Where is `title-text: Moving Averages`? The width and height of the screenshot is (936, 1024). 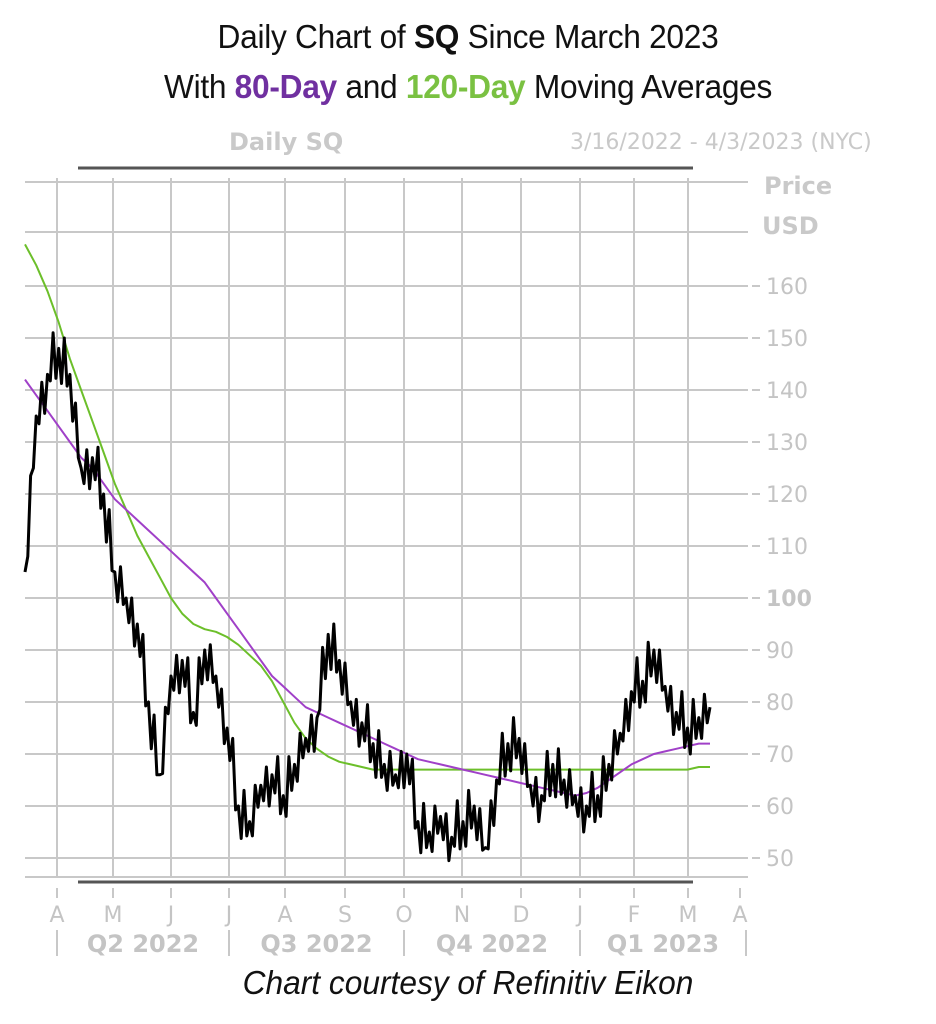 title-text: Moving Averages is located at coordinates (649, 86).